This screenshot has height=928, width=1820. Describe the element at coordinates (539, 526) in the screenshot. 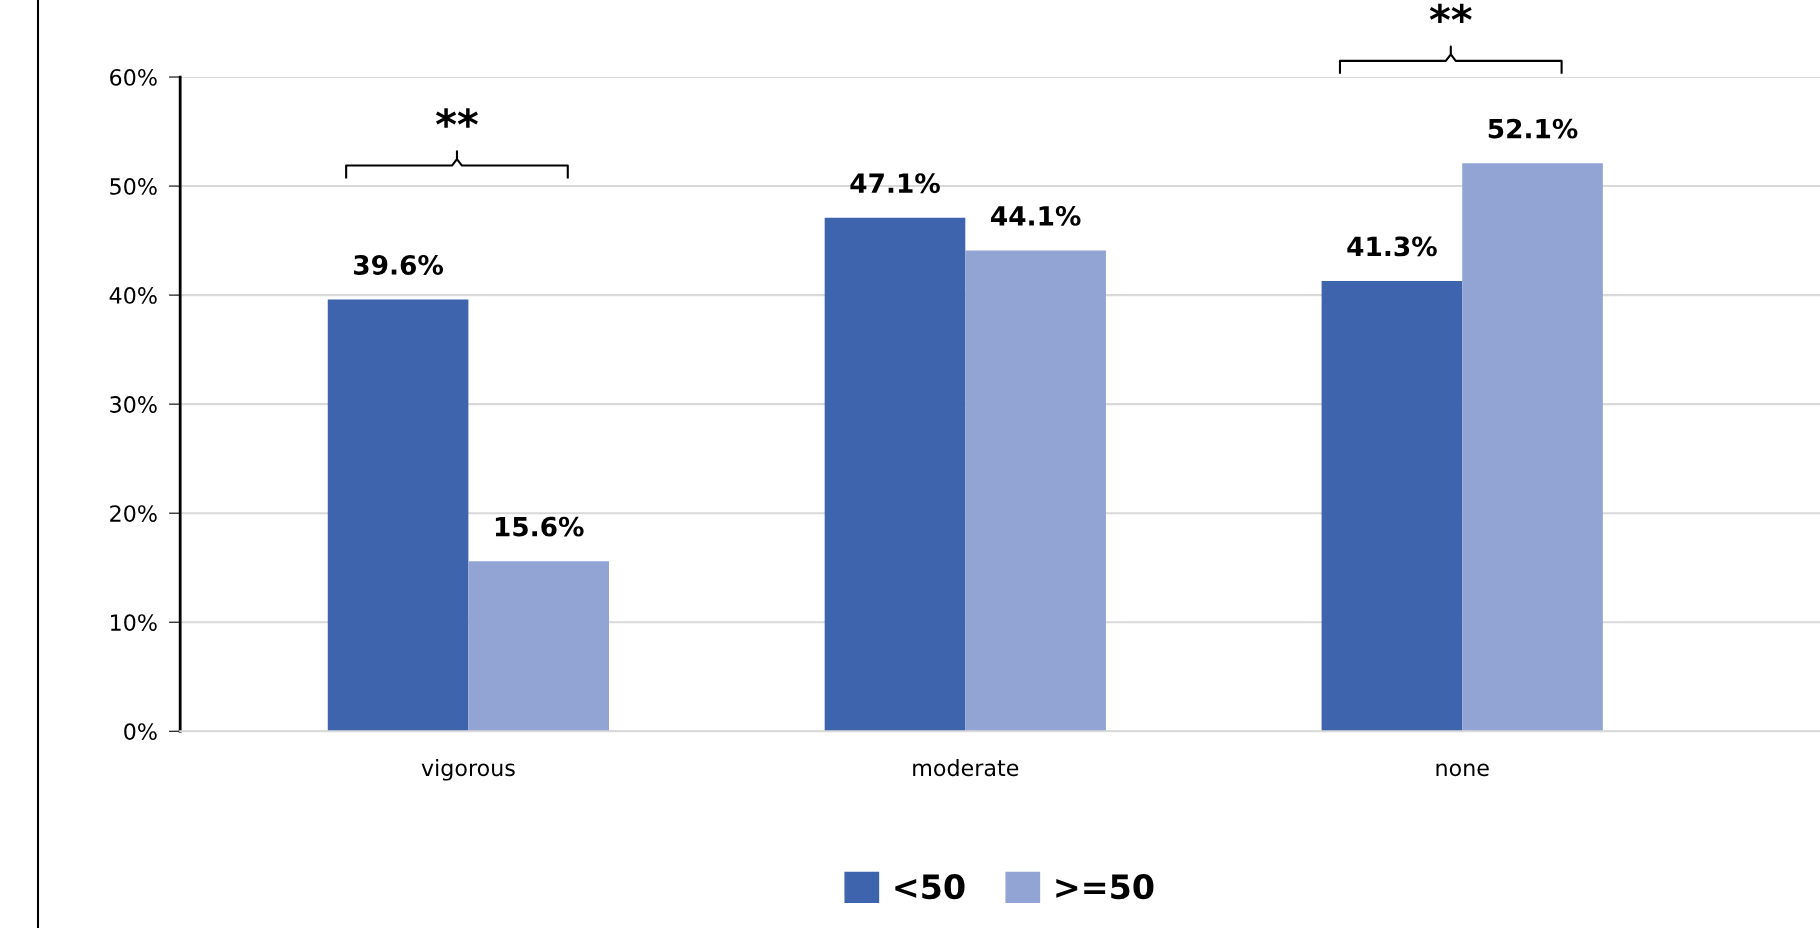

I see `data-label: 15.6%` at that location.